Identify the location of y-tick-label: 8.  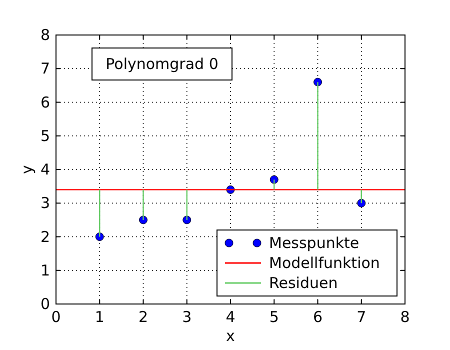
(45, 35).